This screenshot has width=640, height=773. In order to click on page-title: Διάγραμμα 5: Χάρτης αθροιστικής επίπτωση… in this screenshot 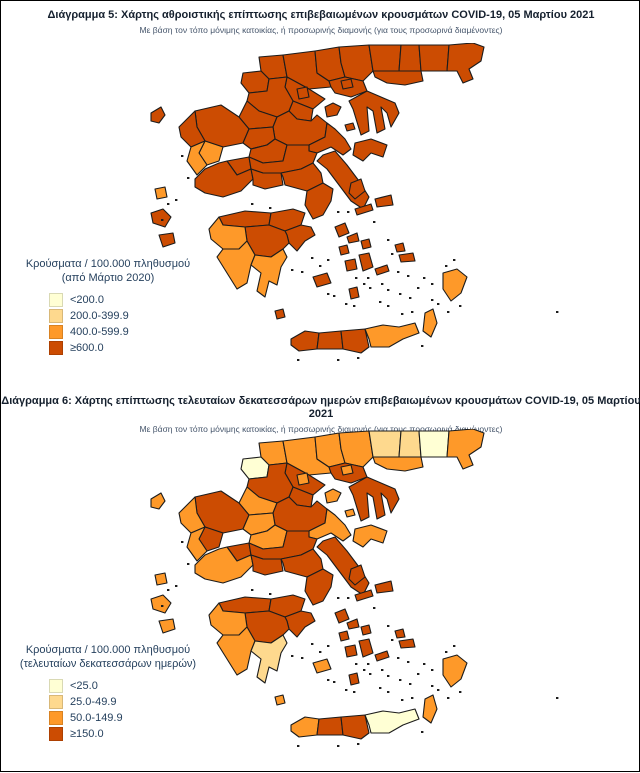, I will do `click(321, 15)`.